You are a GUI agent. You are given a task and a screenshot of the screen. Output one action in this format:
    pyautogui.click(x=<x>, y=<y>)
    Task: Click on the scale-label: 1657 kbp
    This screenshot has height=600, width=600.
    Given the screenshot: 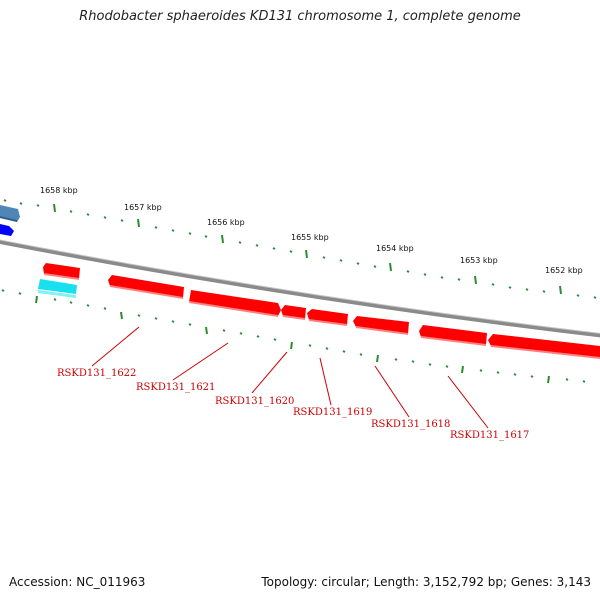 What is the action you would take?
    pyautogui.click(x=143, y=207)
    